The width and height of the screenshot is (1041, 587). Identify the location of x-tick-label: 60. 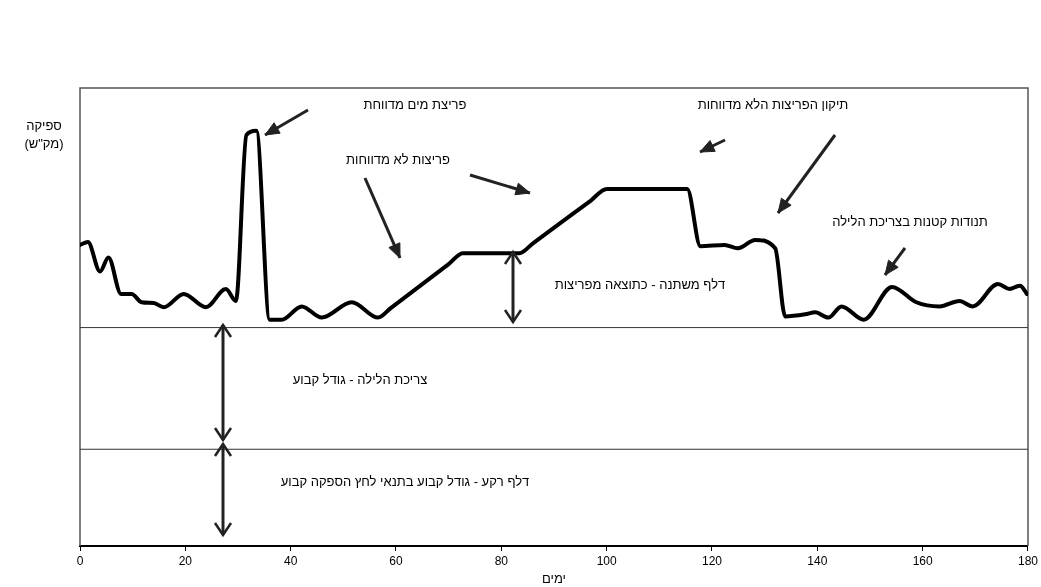
(396, 560).